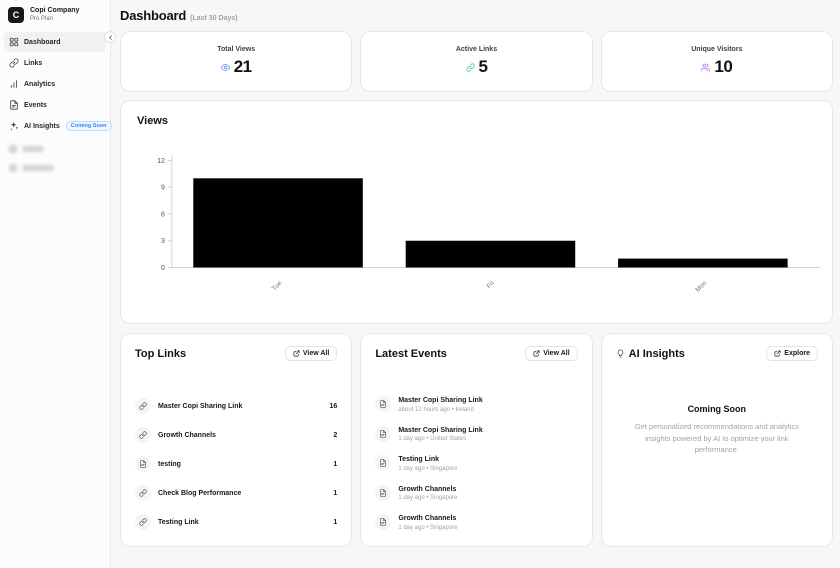  I want to click on stat-value: 10, so click(723, 66).